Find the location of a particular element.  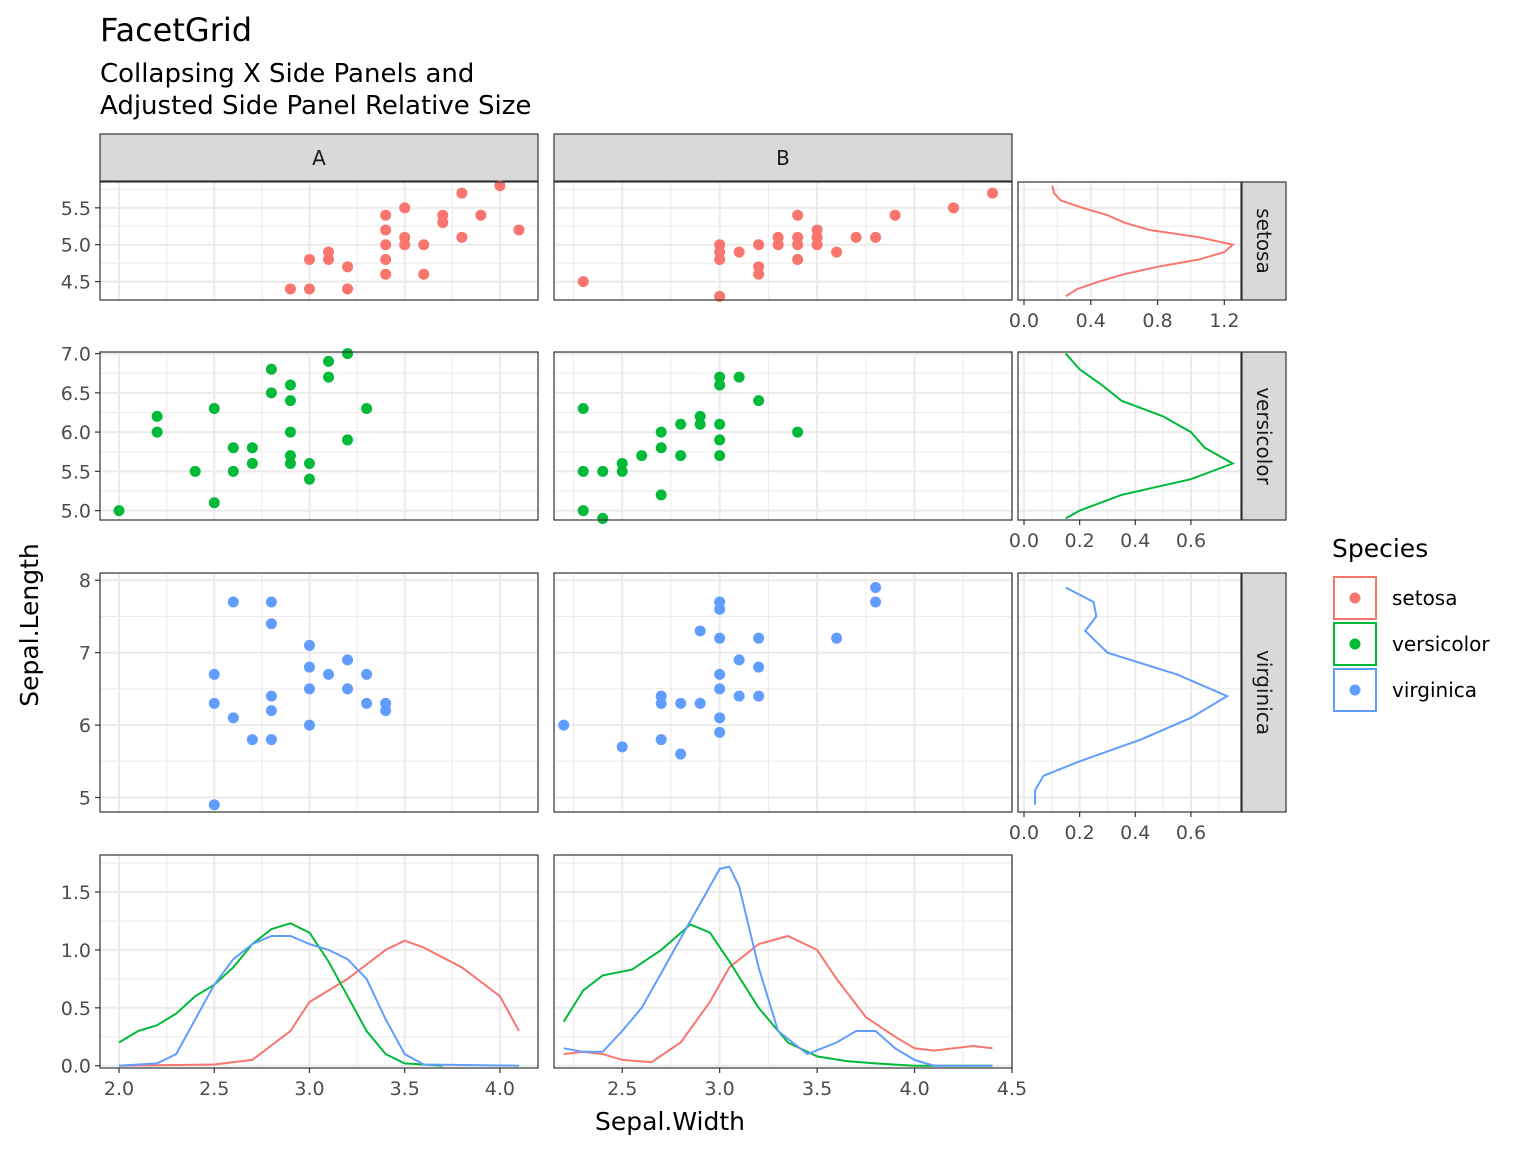

density-A-versicolor is located at coordinates (280, 994).